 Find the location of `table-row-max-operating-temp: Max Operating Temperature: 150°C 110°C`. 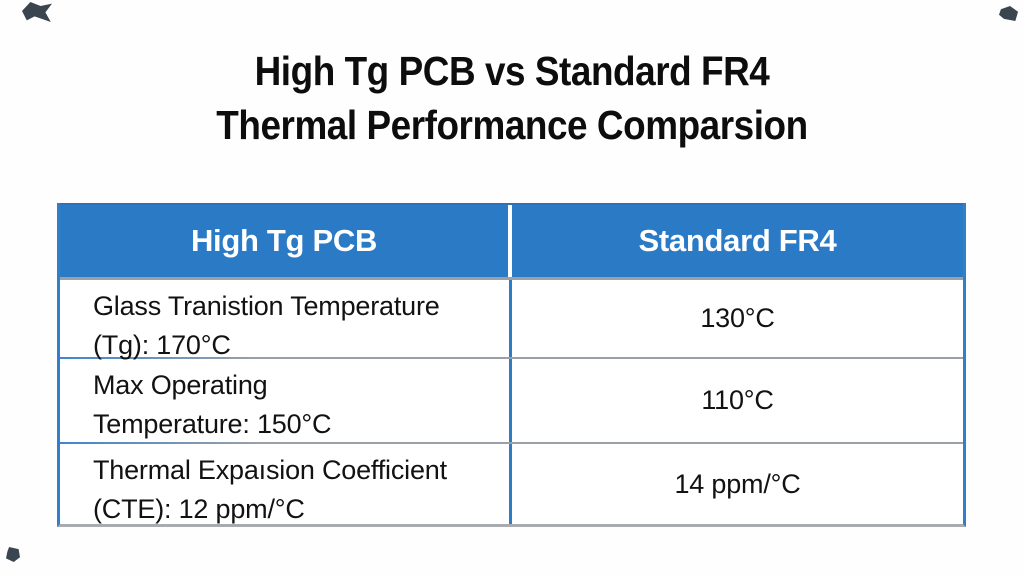

table-row-max-operating-temp: Max Operating Temperature: 150°C 110°C is located at coordinates (511, 399).